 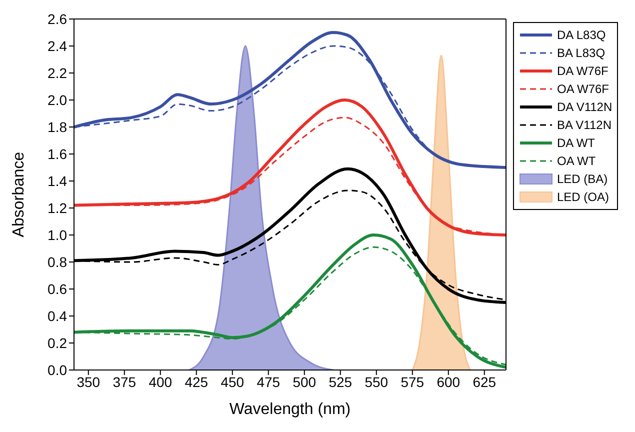 What do you see at coordinates (376, 382) in the screenshot?
I see `x-tick-label: 550` at bounding box center [376, 382].